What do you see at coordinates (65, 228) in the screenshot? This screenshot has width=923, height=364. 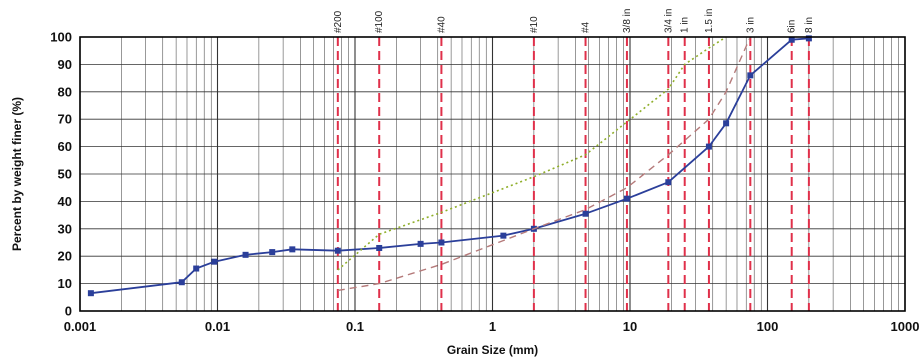 I see `y-tick-label: 30` at bounding box center [65, 228].